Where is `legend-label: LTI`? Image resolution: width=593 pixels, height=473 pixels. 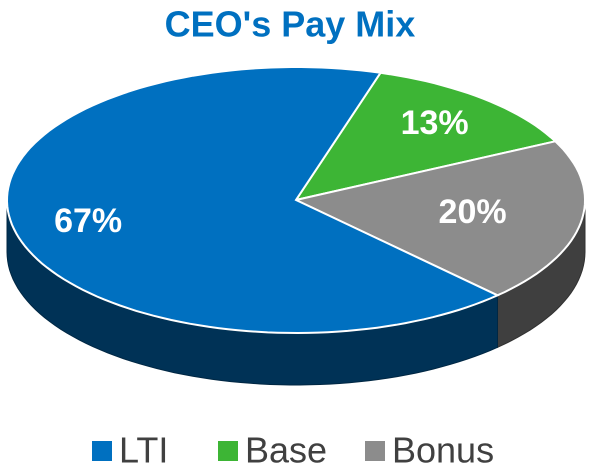 legend-label: LTI is located at coordinates (143, 450).